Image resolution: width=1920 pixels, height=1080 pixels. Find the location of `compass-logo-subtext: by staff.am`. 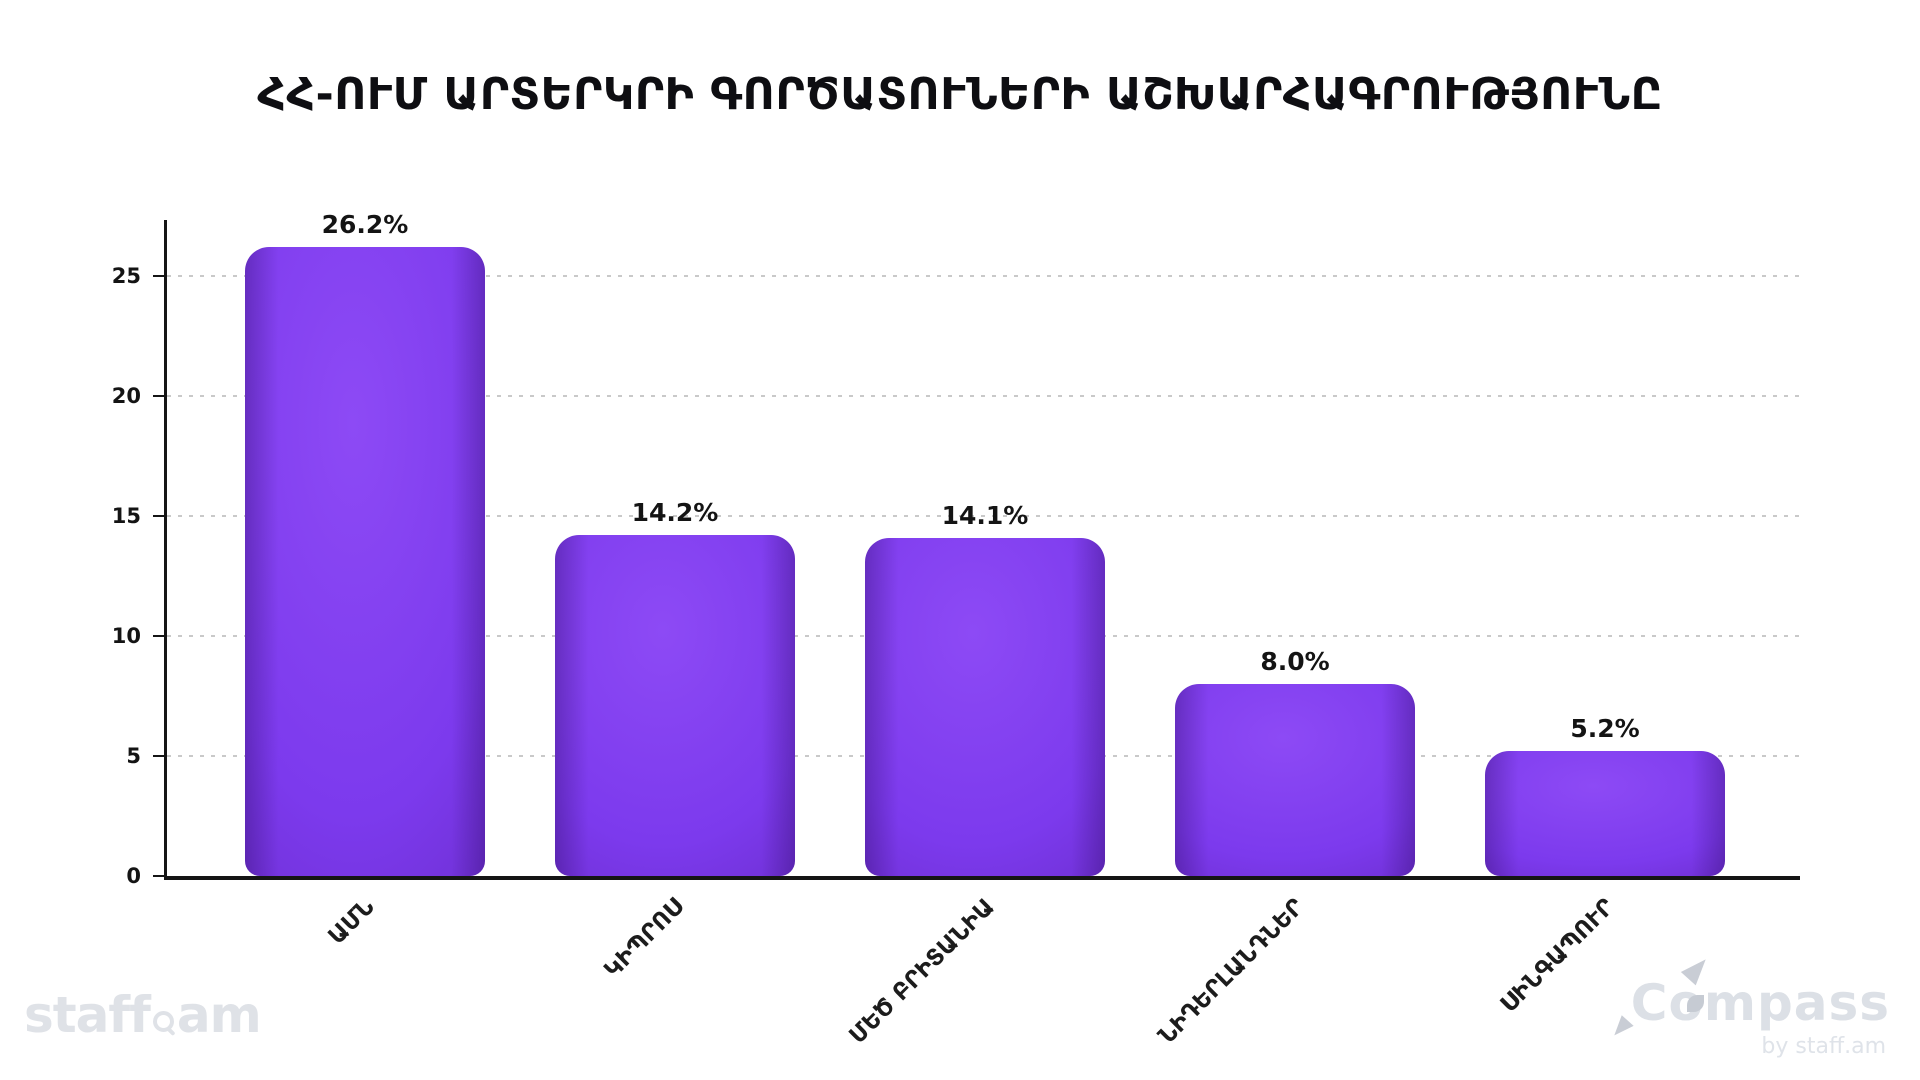

compass-logo-subtext: by staff.am is located at coordinates (1823, 1046).